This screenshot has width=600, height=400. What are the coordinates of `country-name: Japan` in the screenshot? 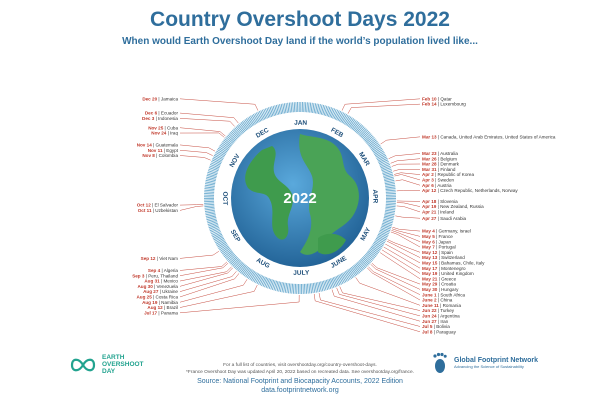 It's located at (445, 241).